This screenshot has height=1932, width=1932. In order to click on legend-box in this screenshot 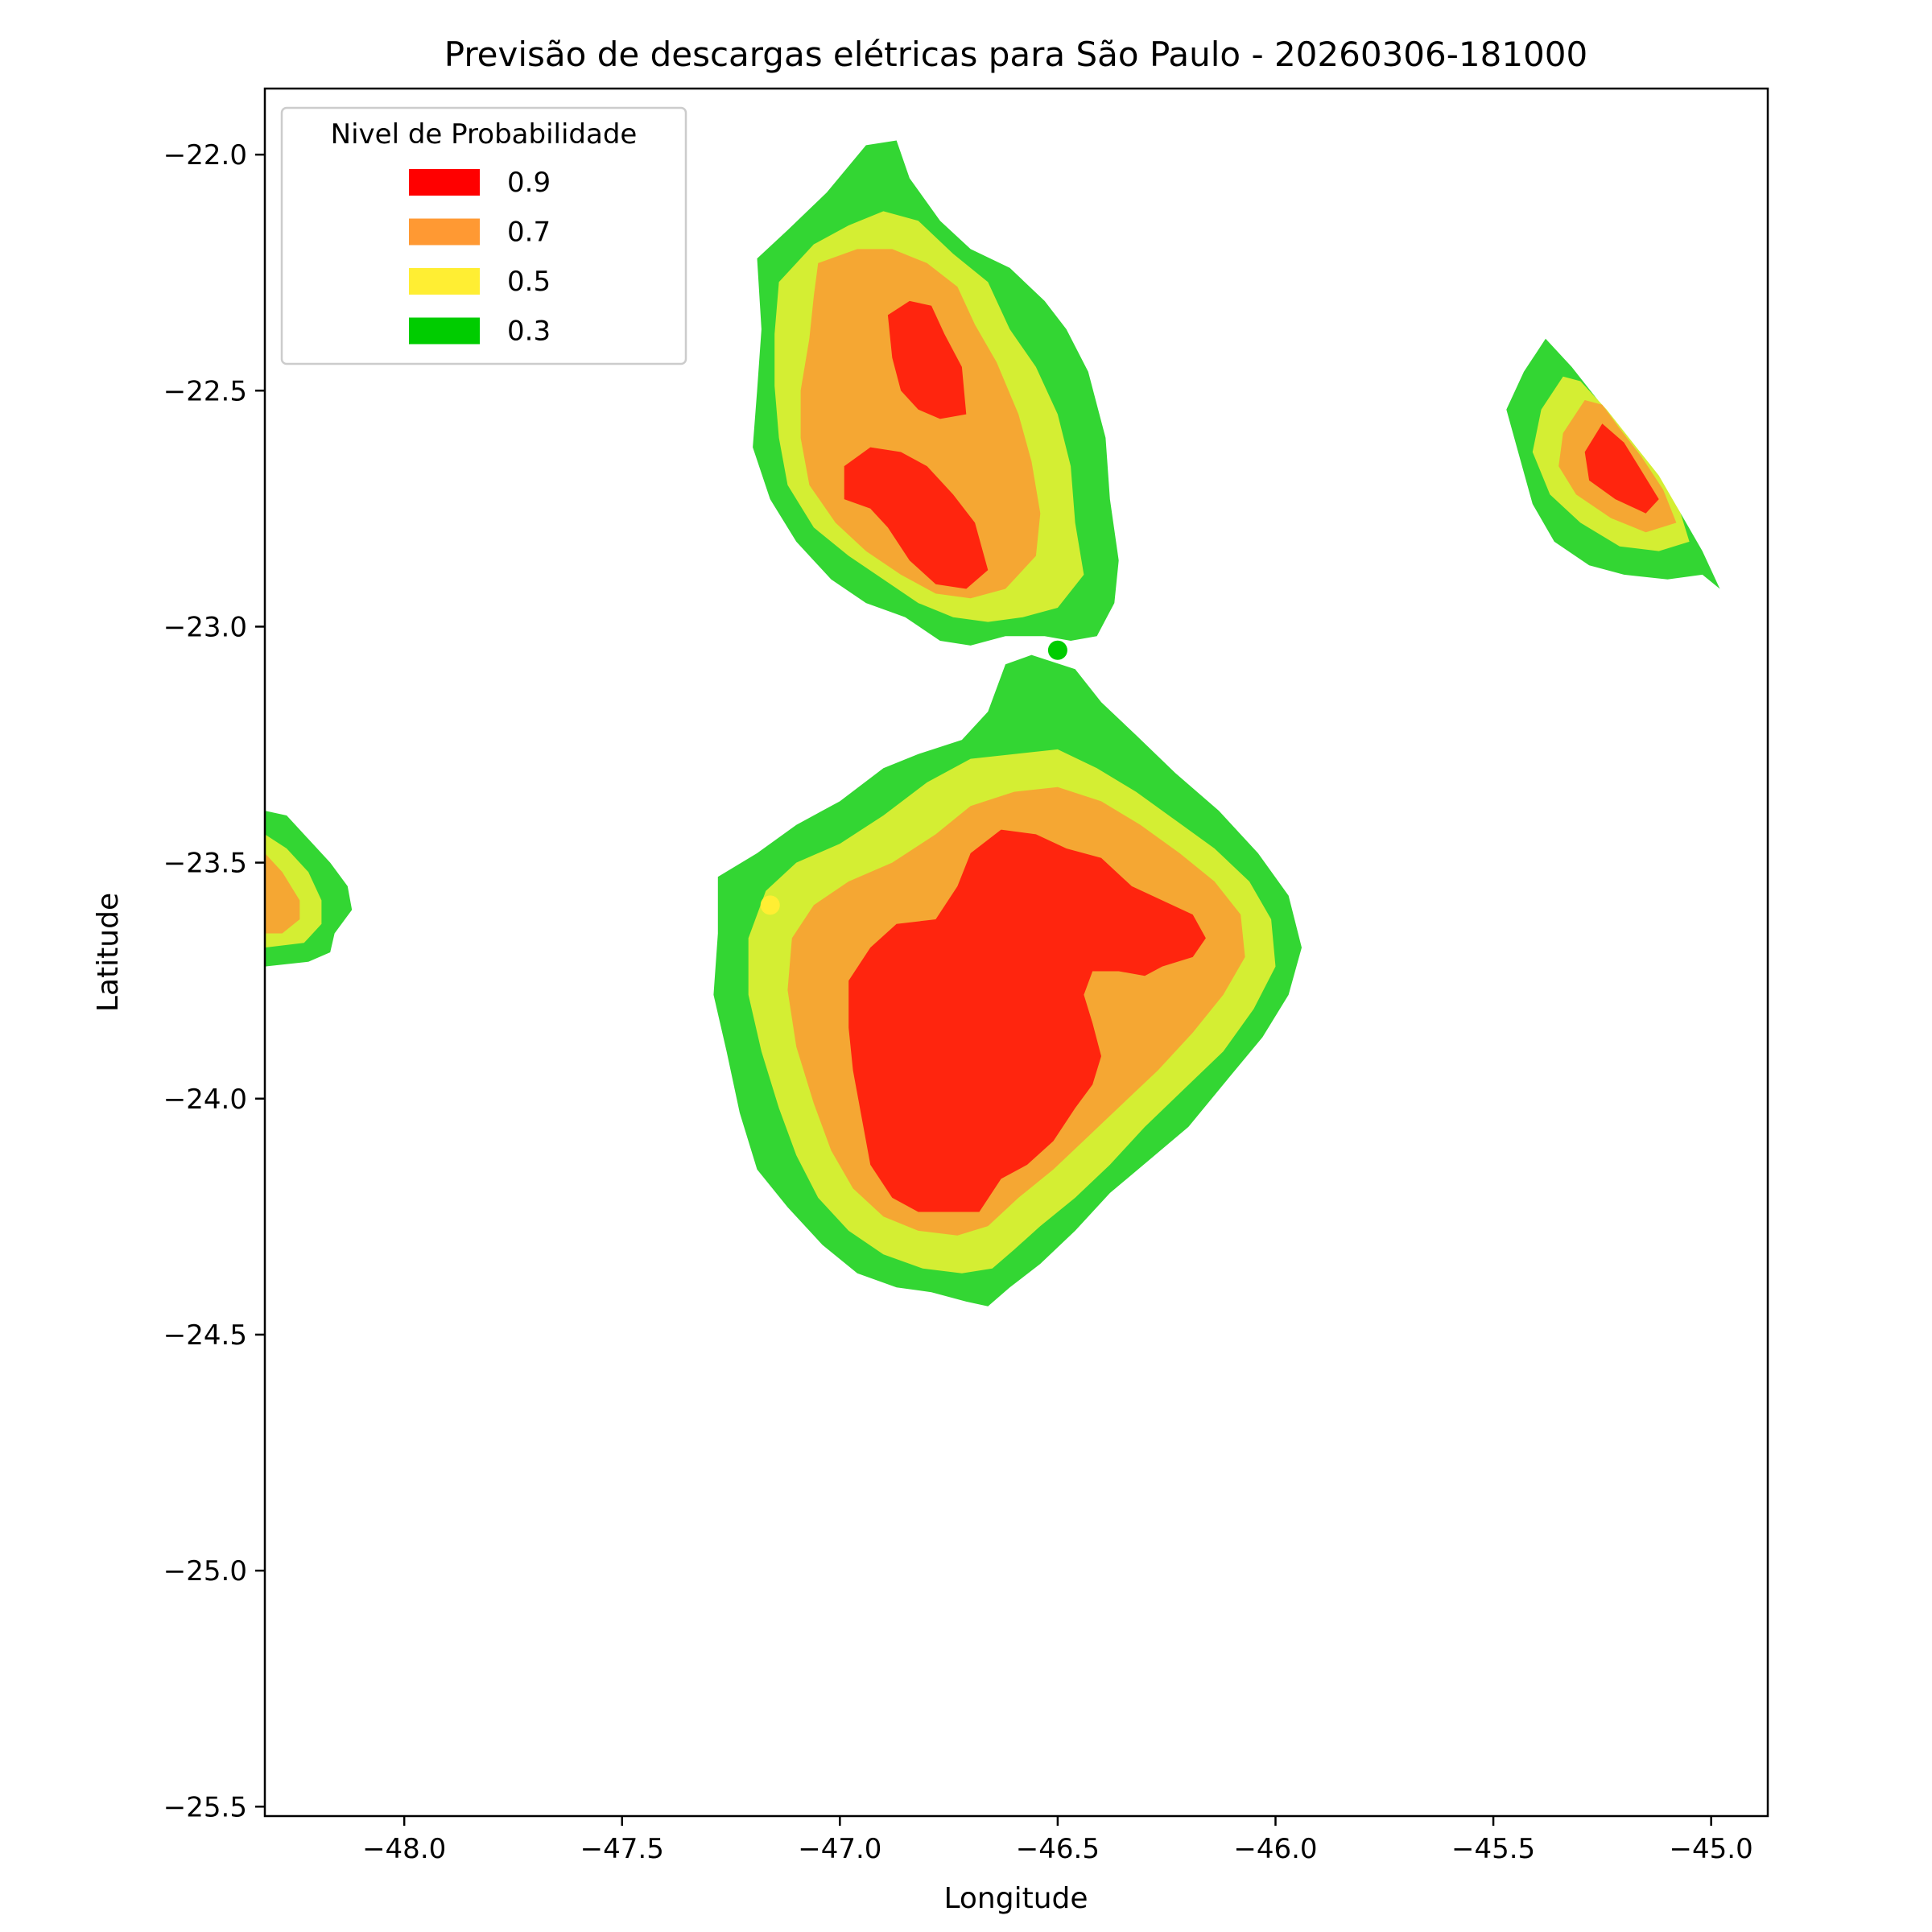, I will do `click(483, 235)`.